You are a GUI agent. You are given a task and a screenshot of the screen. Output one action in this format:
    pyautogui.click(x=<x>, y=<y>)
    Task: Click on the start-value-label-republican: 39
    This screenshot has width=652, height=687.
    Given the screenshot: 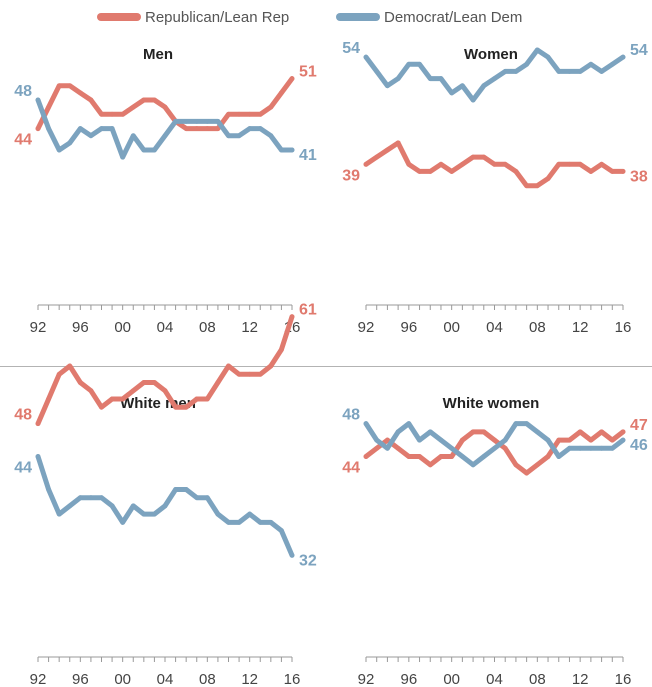 What is the action you would take?
    pyautogui.click(x=351, y=175)
    